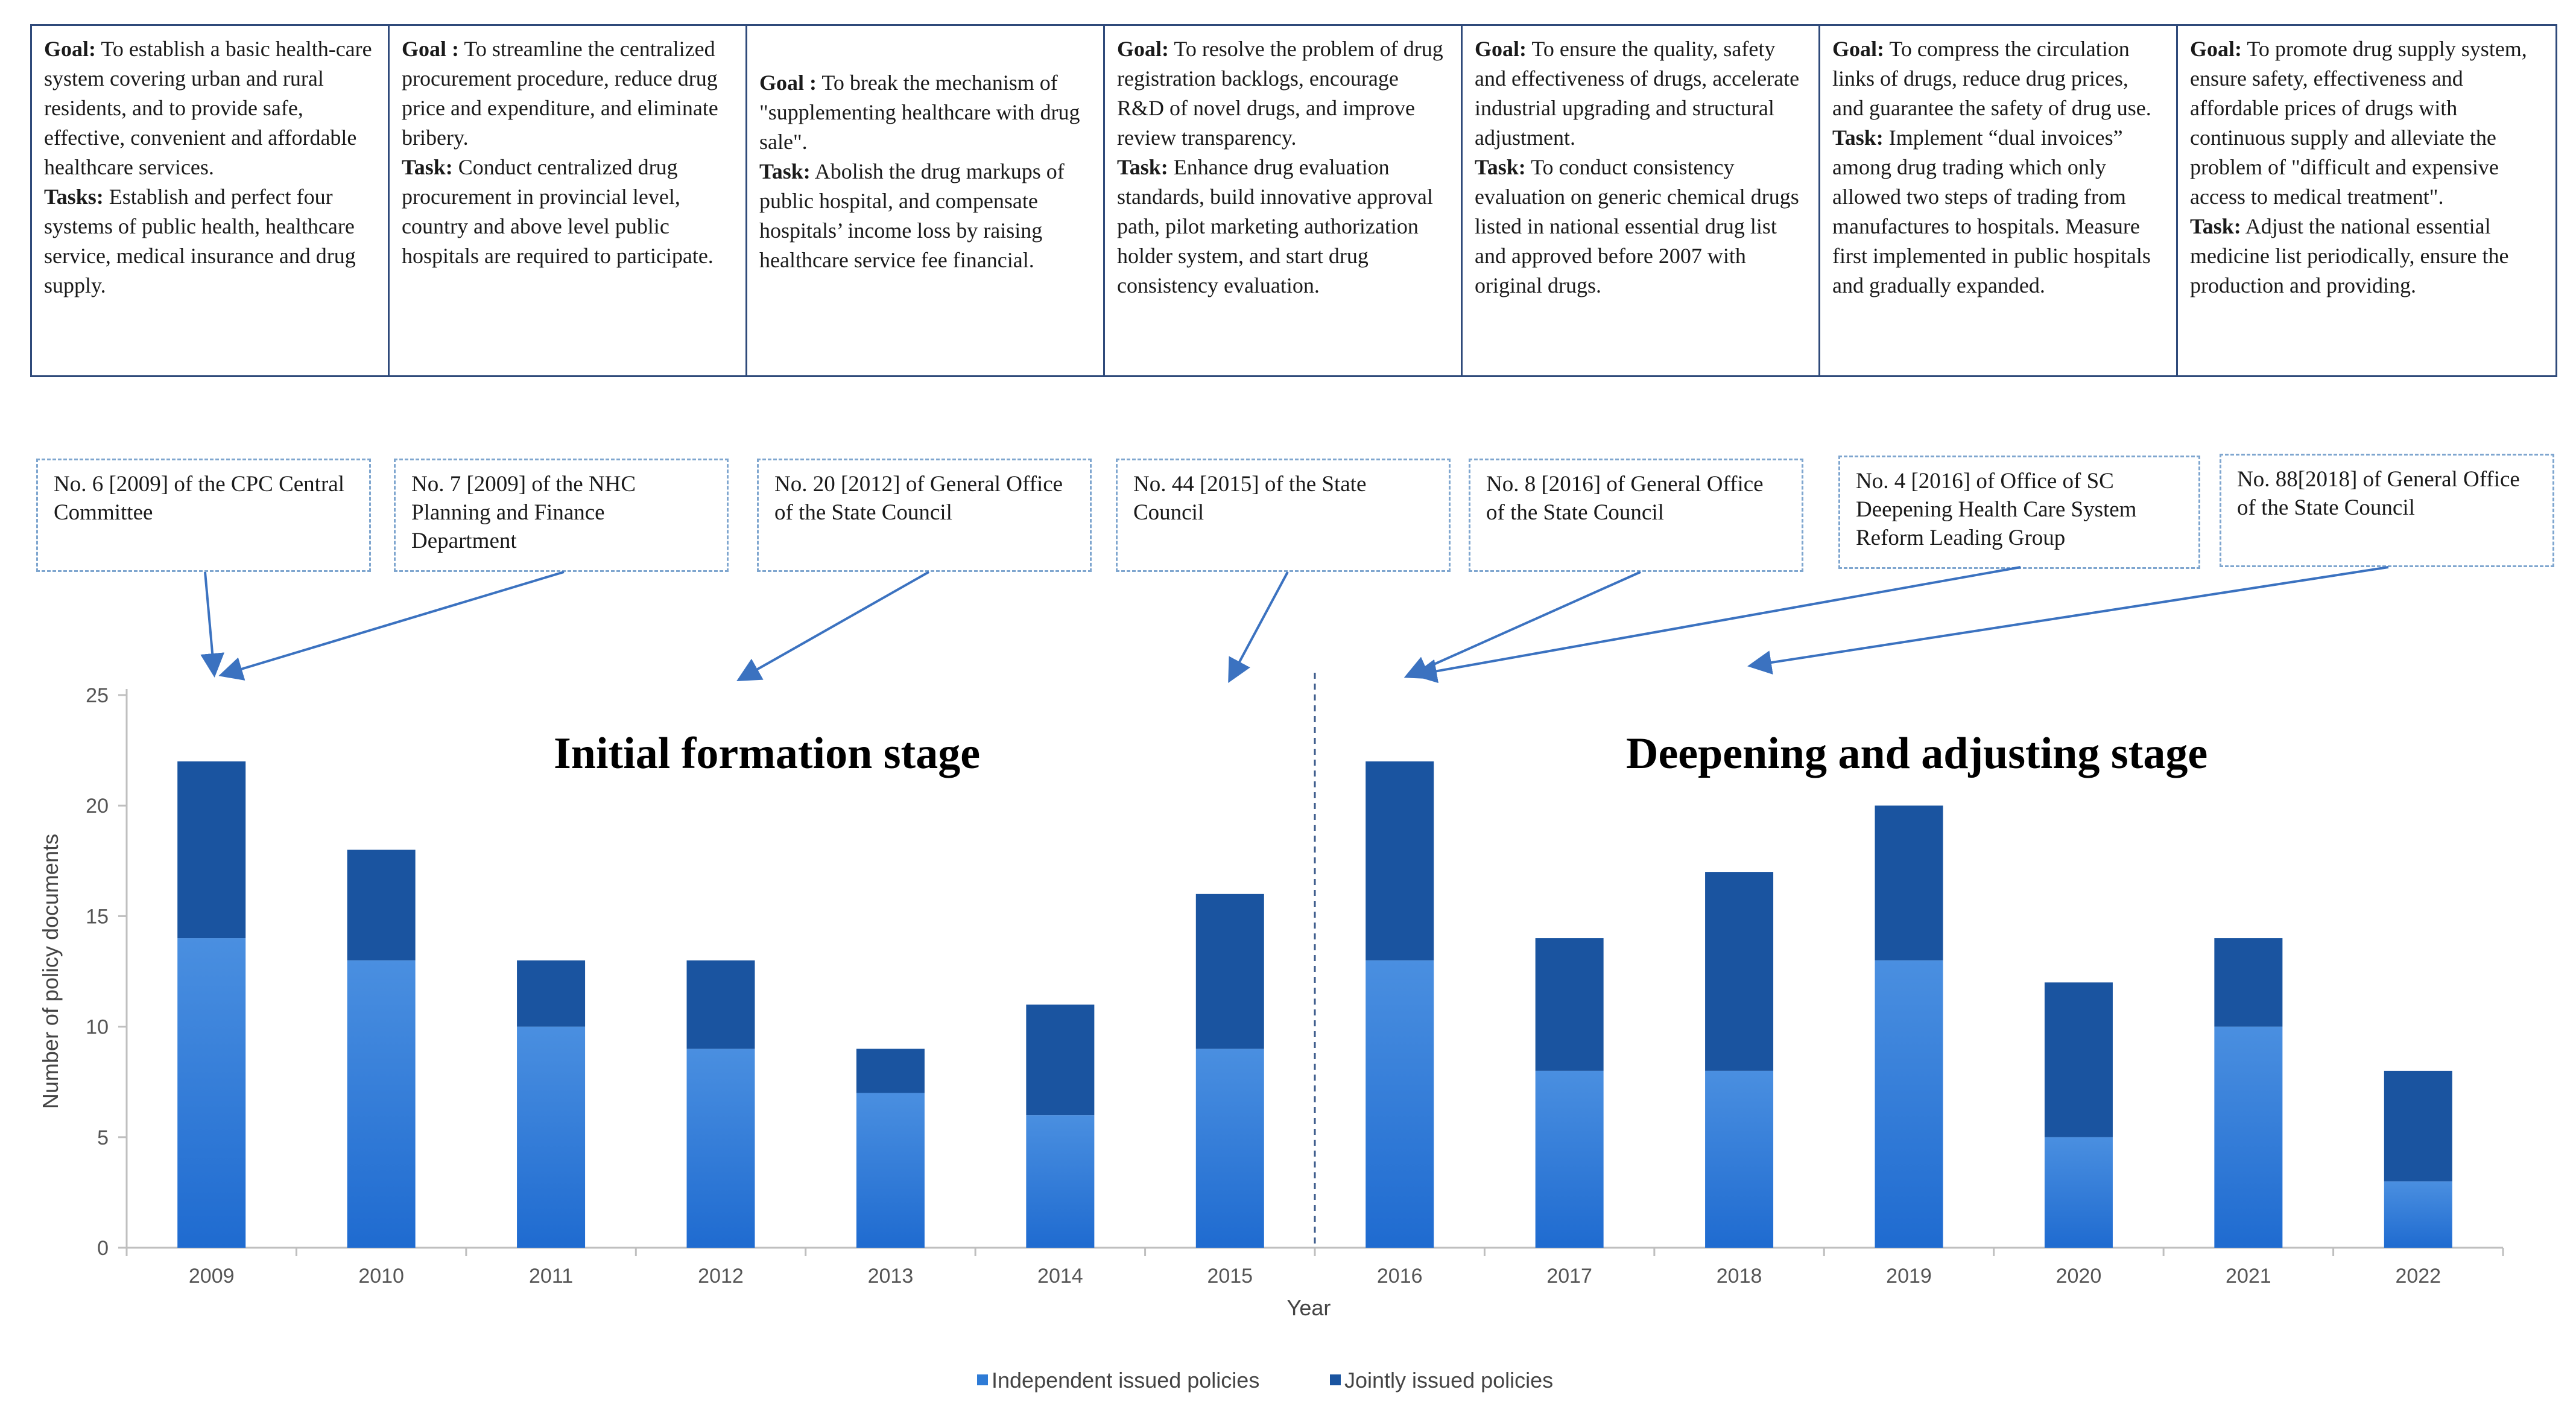  I want to click on bar-jointly-2012, so click(721, 1005).